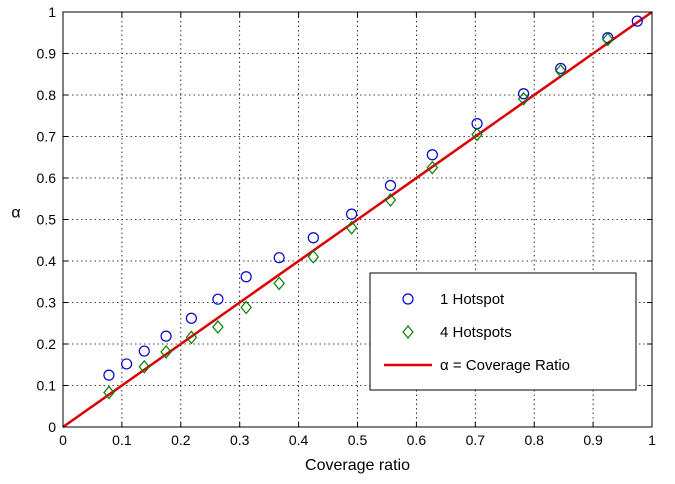 The width and height of the screenshot is (675, 484). What do you see at coordinates (52, 12) in the screenshot?
I see `y-tick-label: 1` at bounding box center [52, 12].